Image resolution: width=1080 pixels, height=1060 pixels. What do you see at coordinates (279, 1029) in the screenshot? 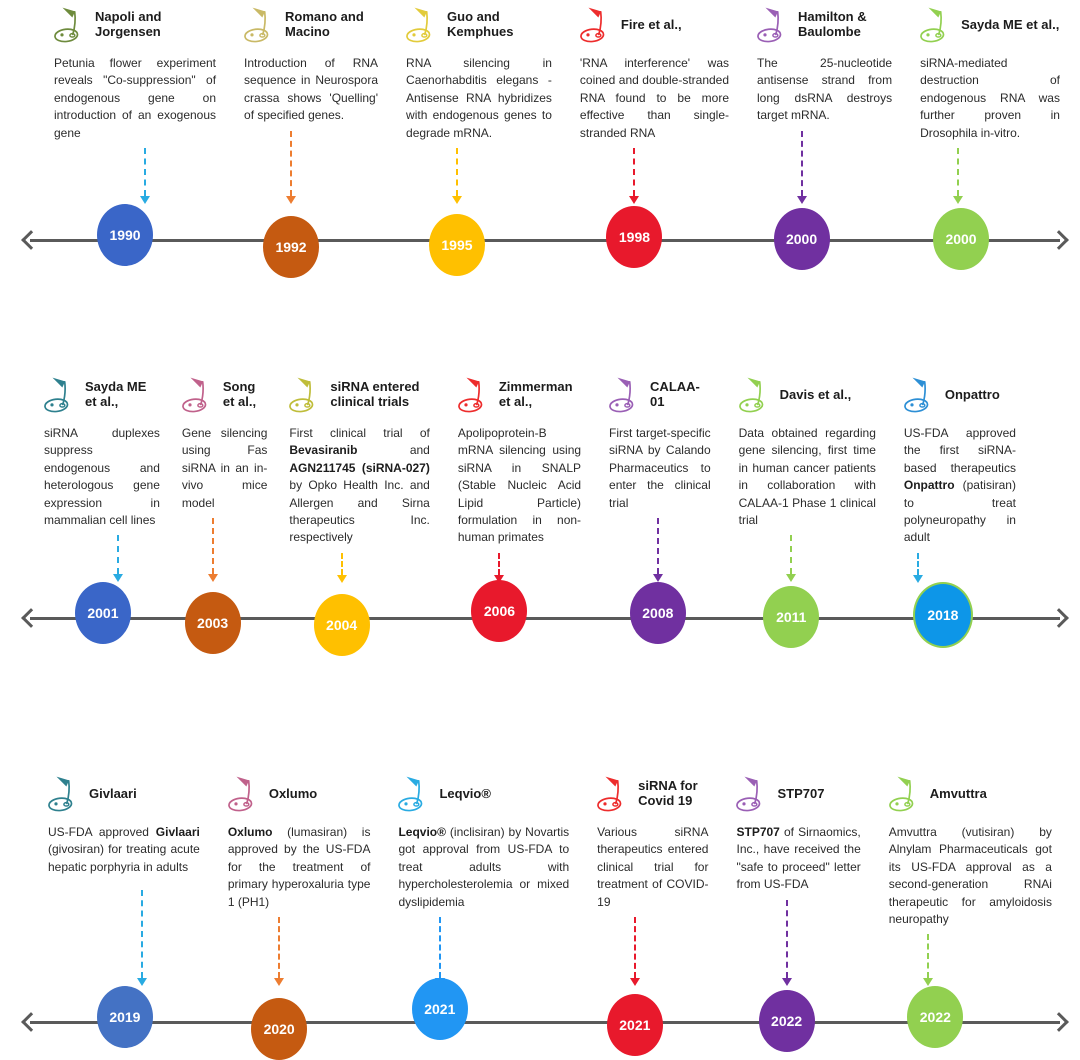
I see `year-marker: 2020` at bounding box center [279, 1029].